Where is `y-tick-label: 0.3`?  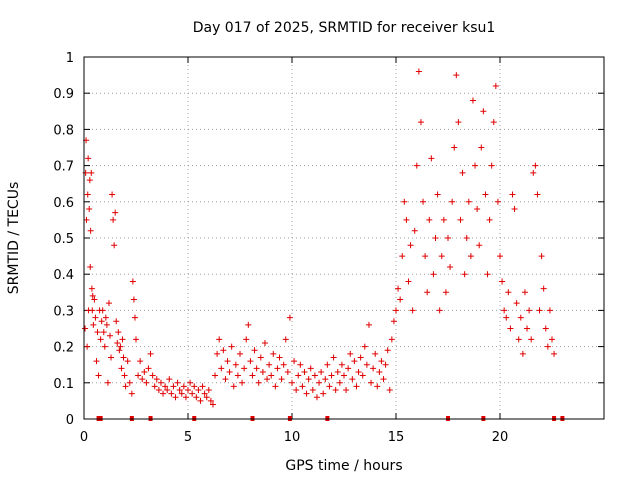
y-tick-label: 0.3 is located at coordinates (63, 311).